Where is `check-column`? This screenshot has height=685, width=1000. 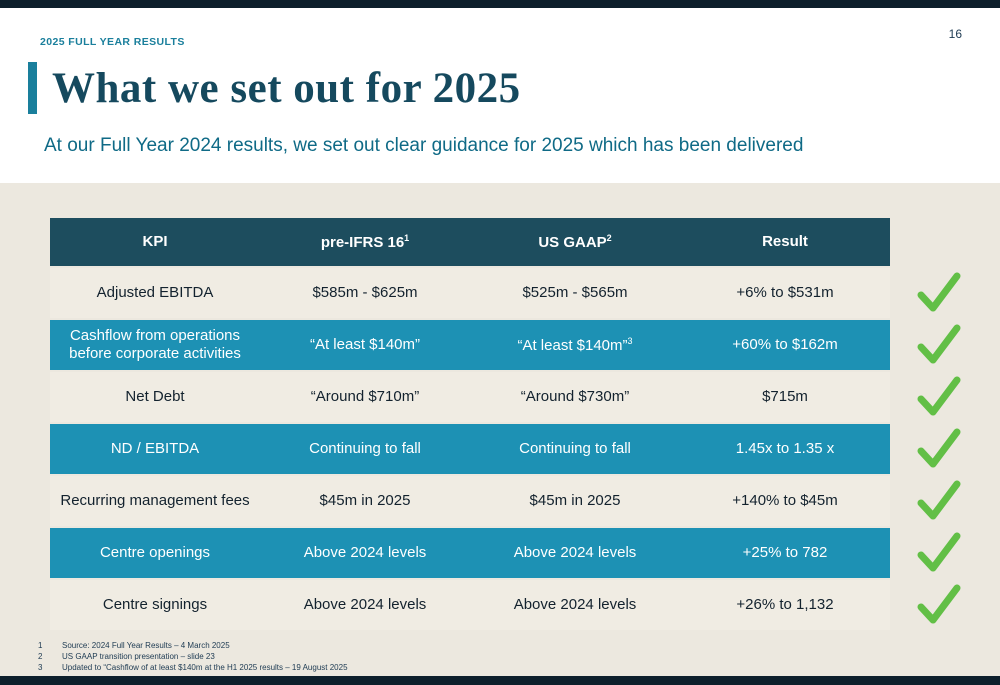 check-column is located at coordinates (939, 424).